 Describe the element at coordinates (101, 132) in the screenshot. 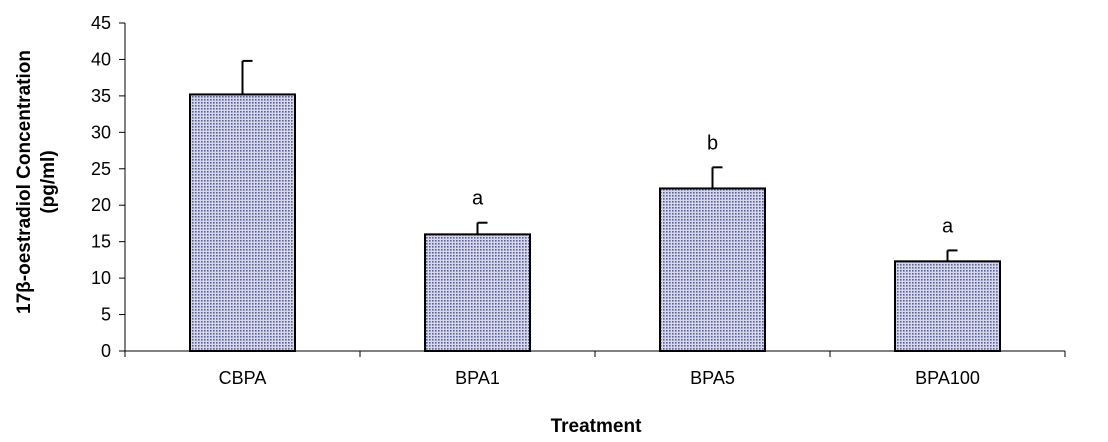

I see `y-tick-label: 30` at that location.